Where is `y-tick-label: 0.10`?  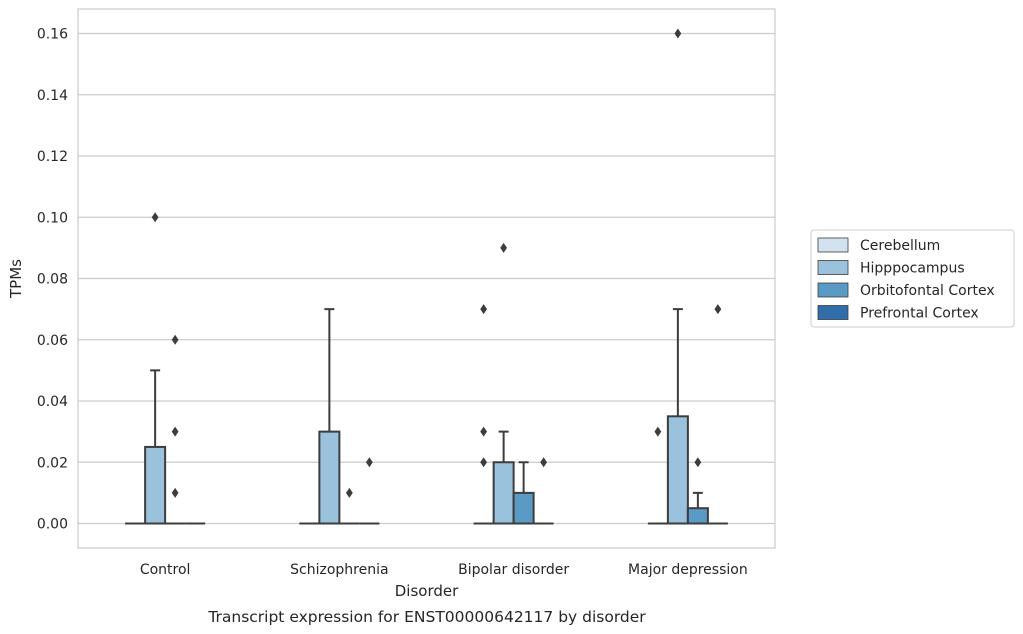 y-tick-label: 0.10 is located at coordinates (52, 218).